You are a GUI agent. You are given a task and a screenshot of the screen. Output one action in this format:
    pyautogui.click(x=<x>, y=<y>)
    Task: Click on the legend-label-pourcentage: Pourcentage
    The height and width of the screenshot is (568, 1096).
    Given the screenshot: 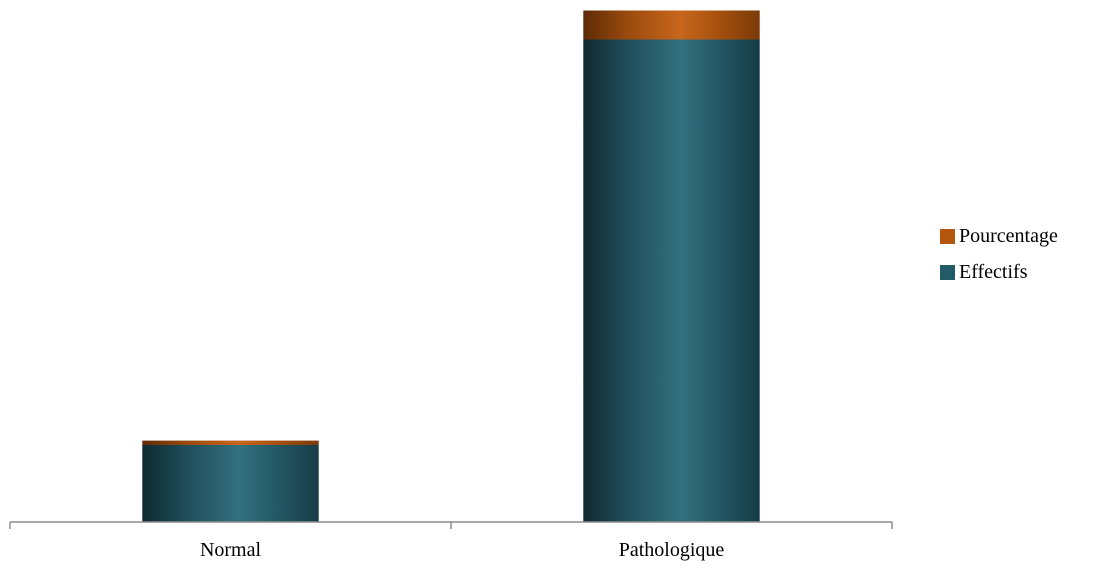 What is the action you would take?
    pyautogui.click(x=1008, y=235)
    